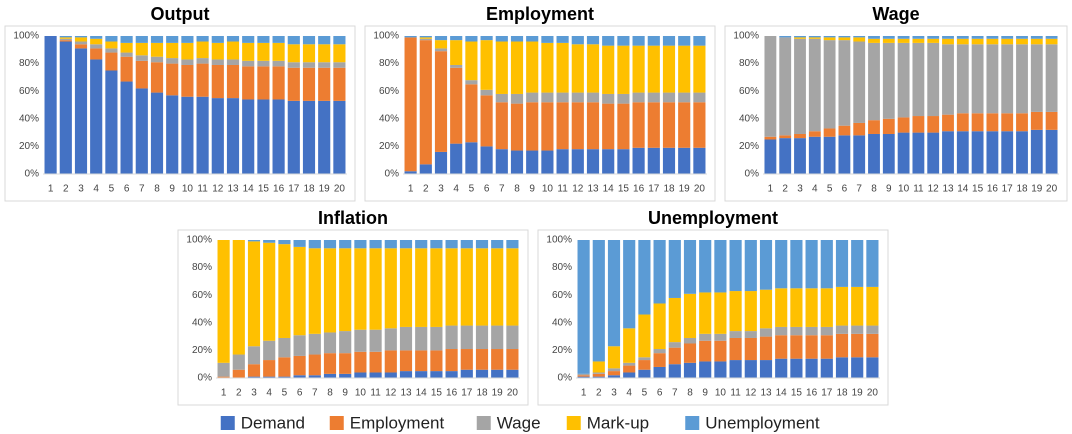  I want to click on chart-title: Employment, so click(540, 14).